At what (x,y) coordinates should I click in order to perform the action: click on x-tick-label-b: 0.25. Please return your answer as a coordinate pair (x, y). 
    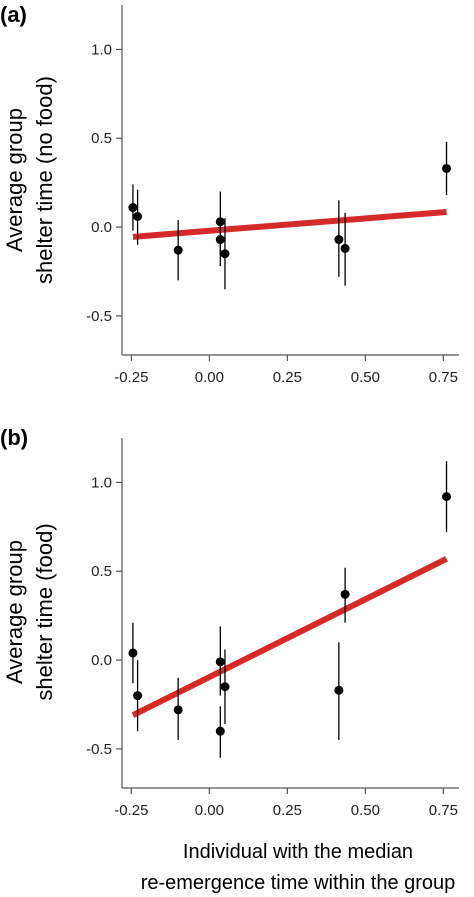
    Looking at the image, I should click on (287, 810).